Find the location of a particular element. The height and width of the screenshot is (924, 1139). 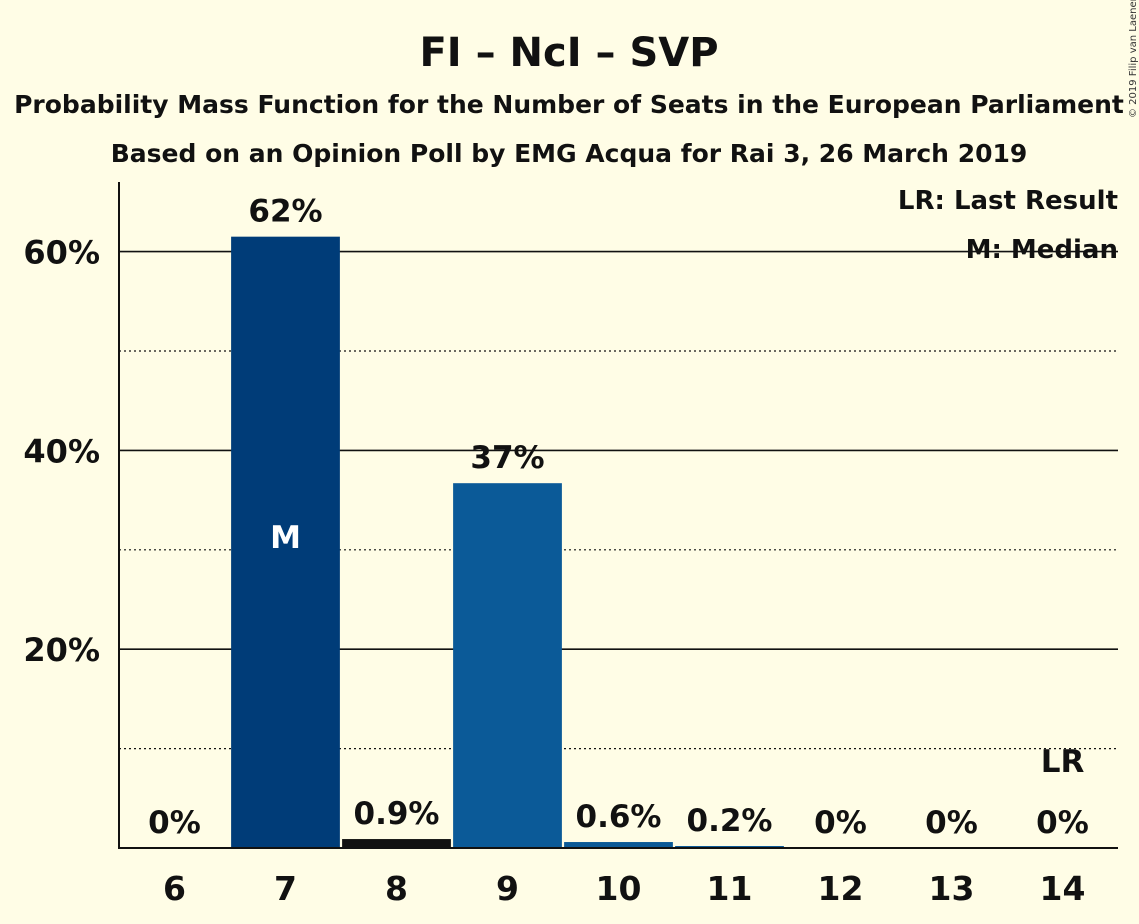

data-label-7: 62% is located at coordinates (285, 212).